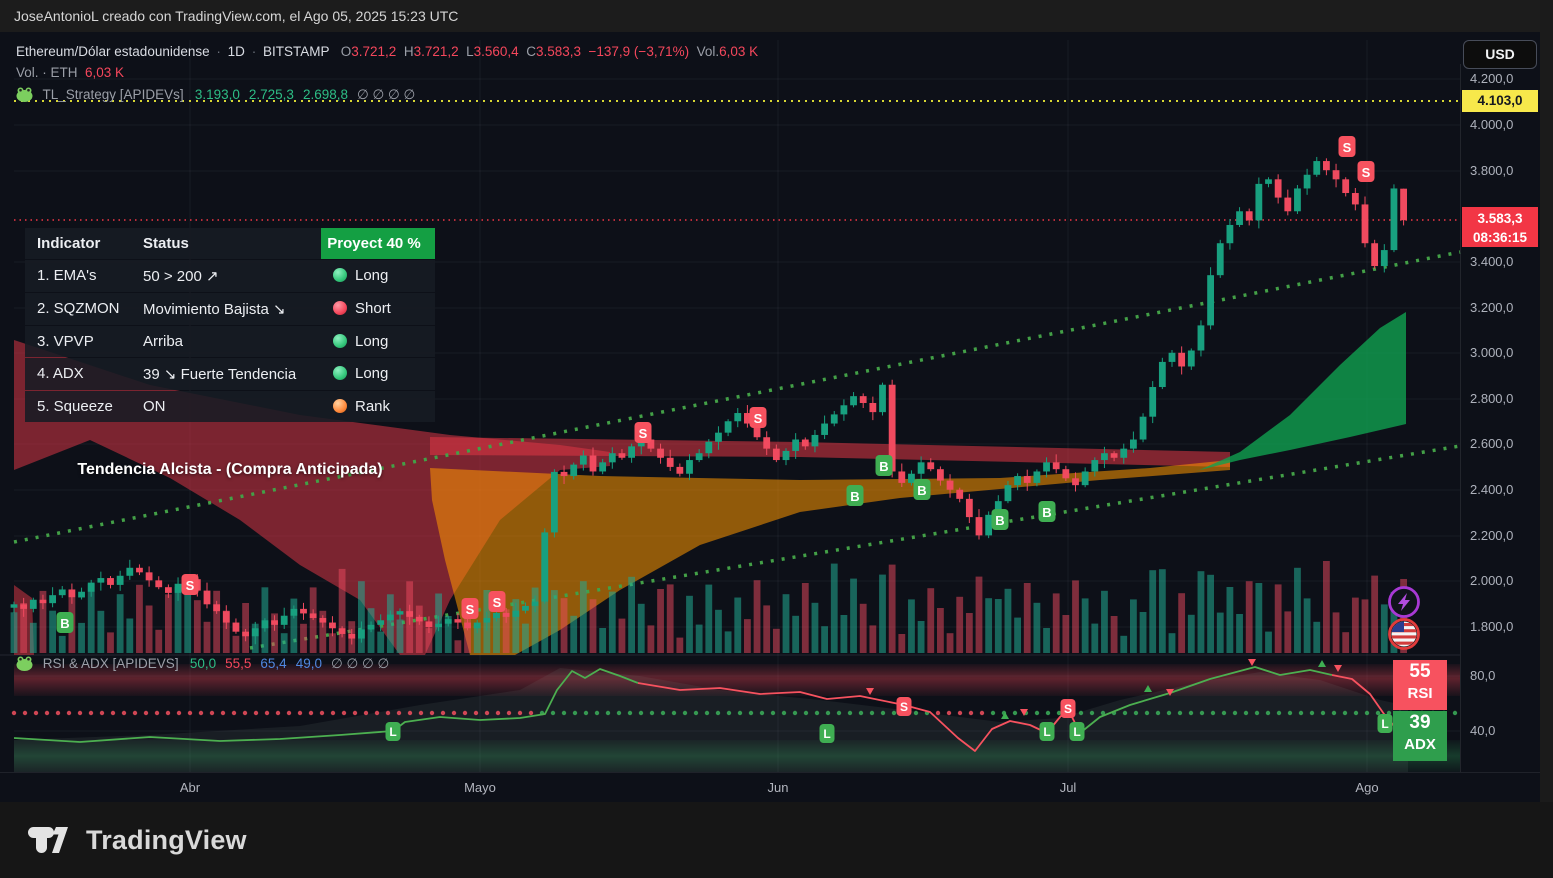 Image resolution: width=1553 pixels, height=878 pixels. Describe the element at coordinates (110, 663) in the screenshot. I see `rsi-indicator-name: RSI & ADX [APIDEVS]` at that location.